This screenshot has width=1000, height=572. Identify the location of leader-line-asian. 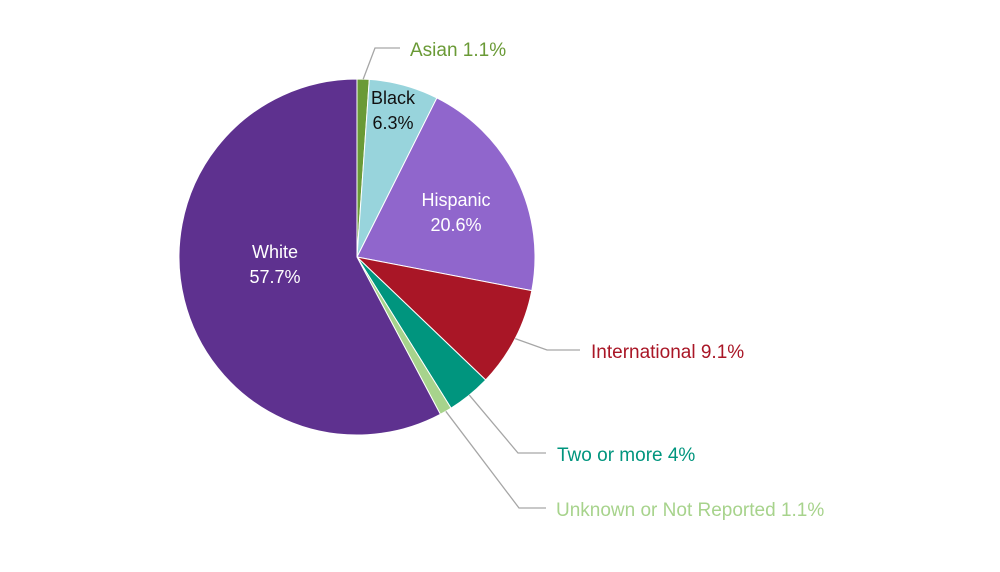
(381, 63).